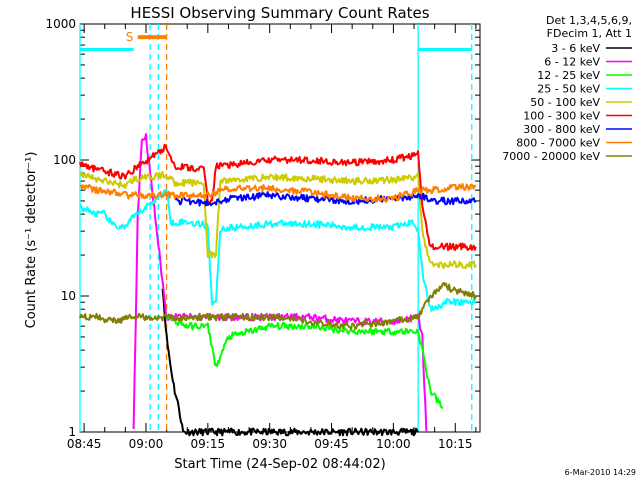 The image size is (640, 480). Describe the element at coordinates (60, 24) in the screenshot. I see `y-tick-label: 1000` at that location.